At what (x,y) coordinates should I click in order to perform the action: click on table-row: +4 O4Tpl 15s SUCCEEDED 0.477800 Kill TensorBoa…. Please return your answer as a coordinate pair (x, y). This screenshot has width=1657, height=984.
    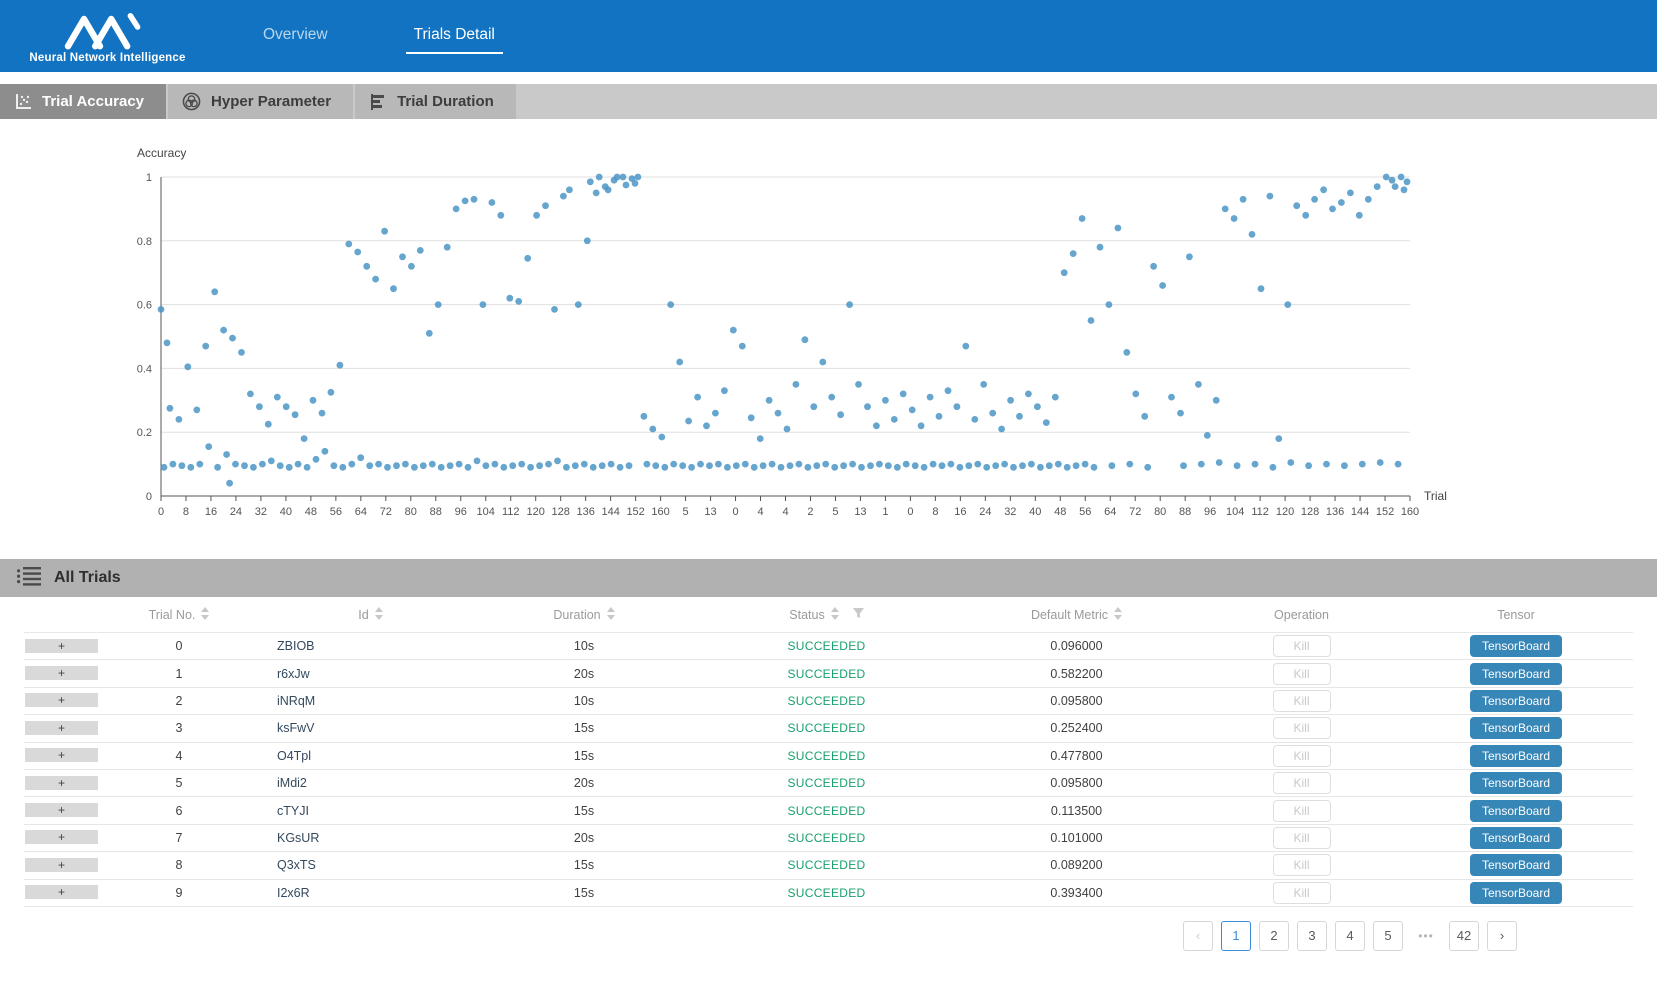
    Looking at the image, I should click on (828, 756).